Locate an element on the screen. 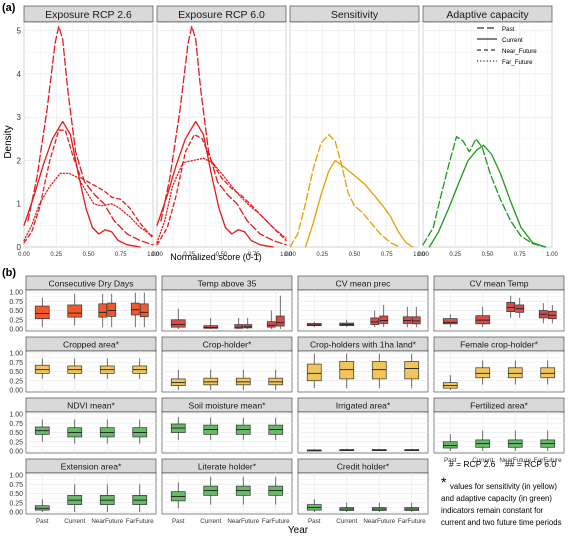 Image resolution: width=575 pixels, height=542 pixels. box-panel: Crop-holders with 1ha land* is located at coordinates (363, 364).